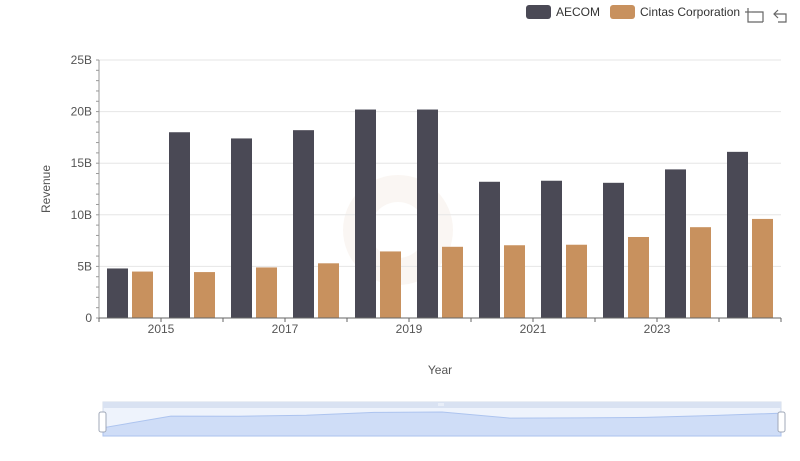 Image resolution: width=800 pixels, height=461 pixels. What do you see at coordinates (81, 112) in the screenshot?
I see `y-tick-label: 20B` at bounding box center [81, 112].